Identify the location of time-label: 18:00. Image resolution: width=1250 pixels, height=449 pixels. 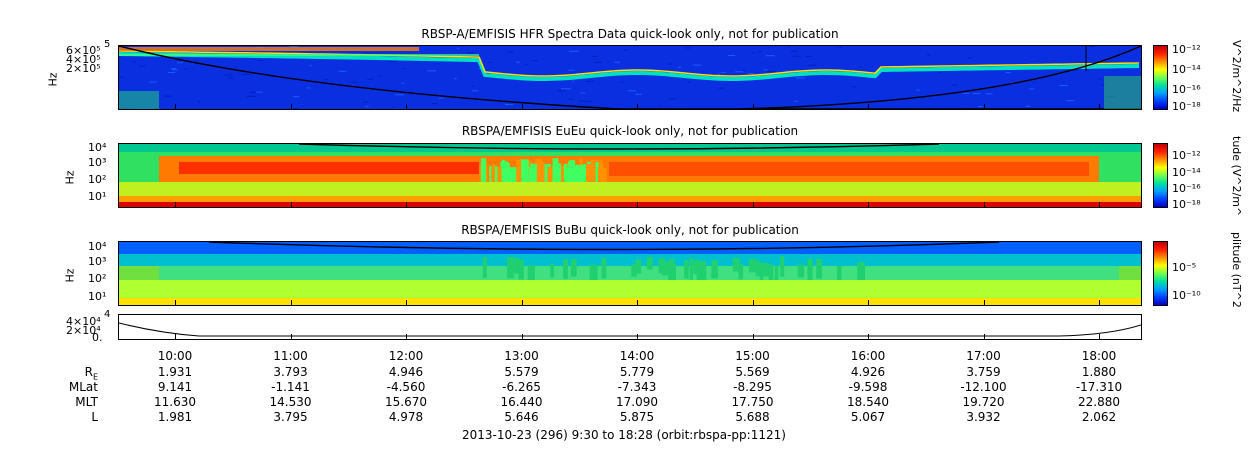
(1099, 356).